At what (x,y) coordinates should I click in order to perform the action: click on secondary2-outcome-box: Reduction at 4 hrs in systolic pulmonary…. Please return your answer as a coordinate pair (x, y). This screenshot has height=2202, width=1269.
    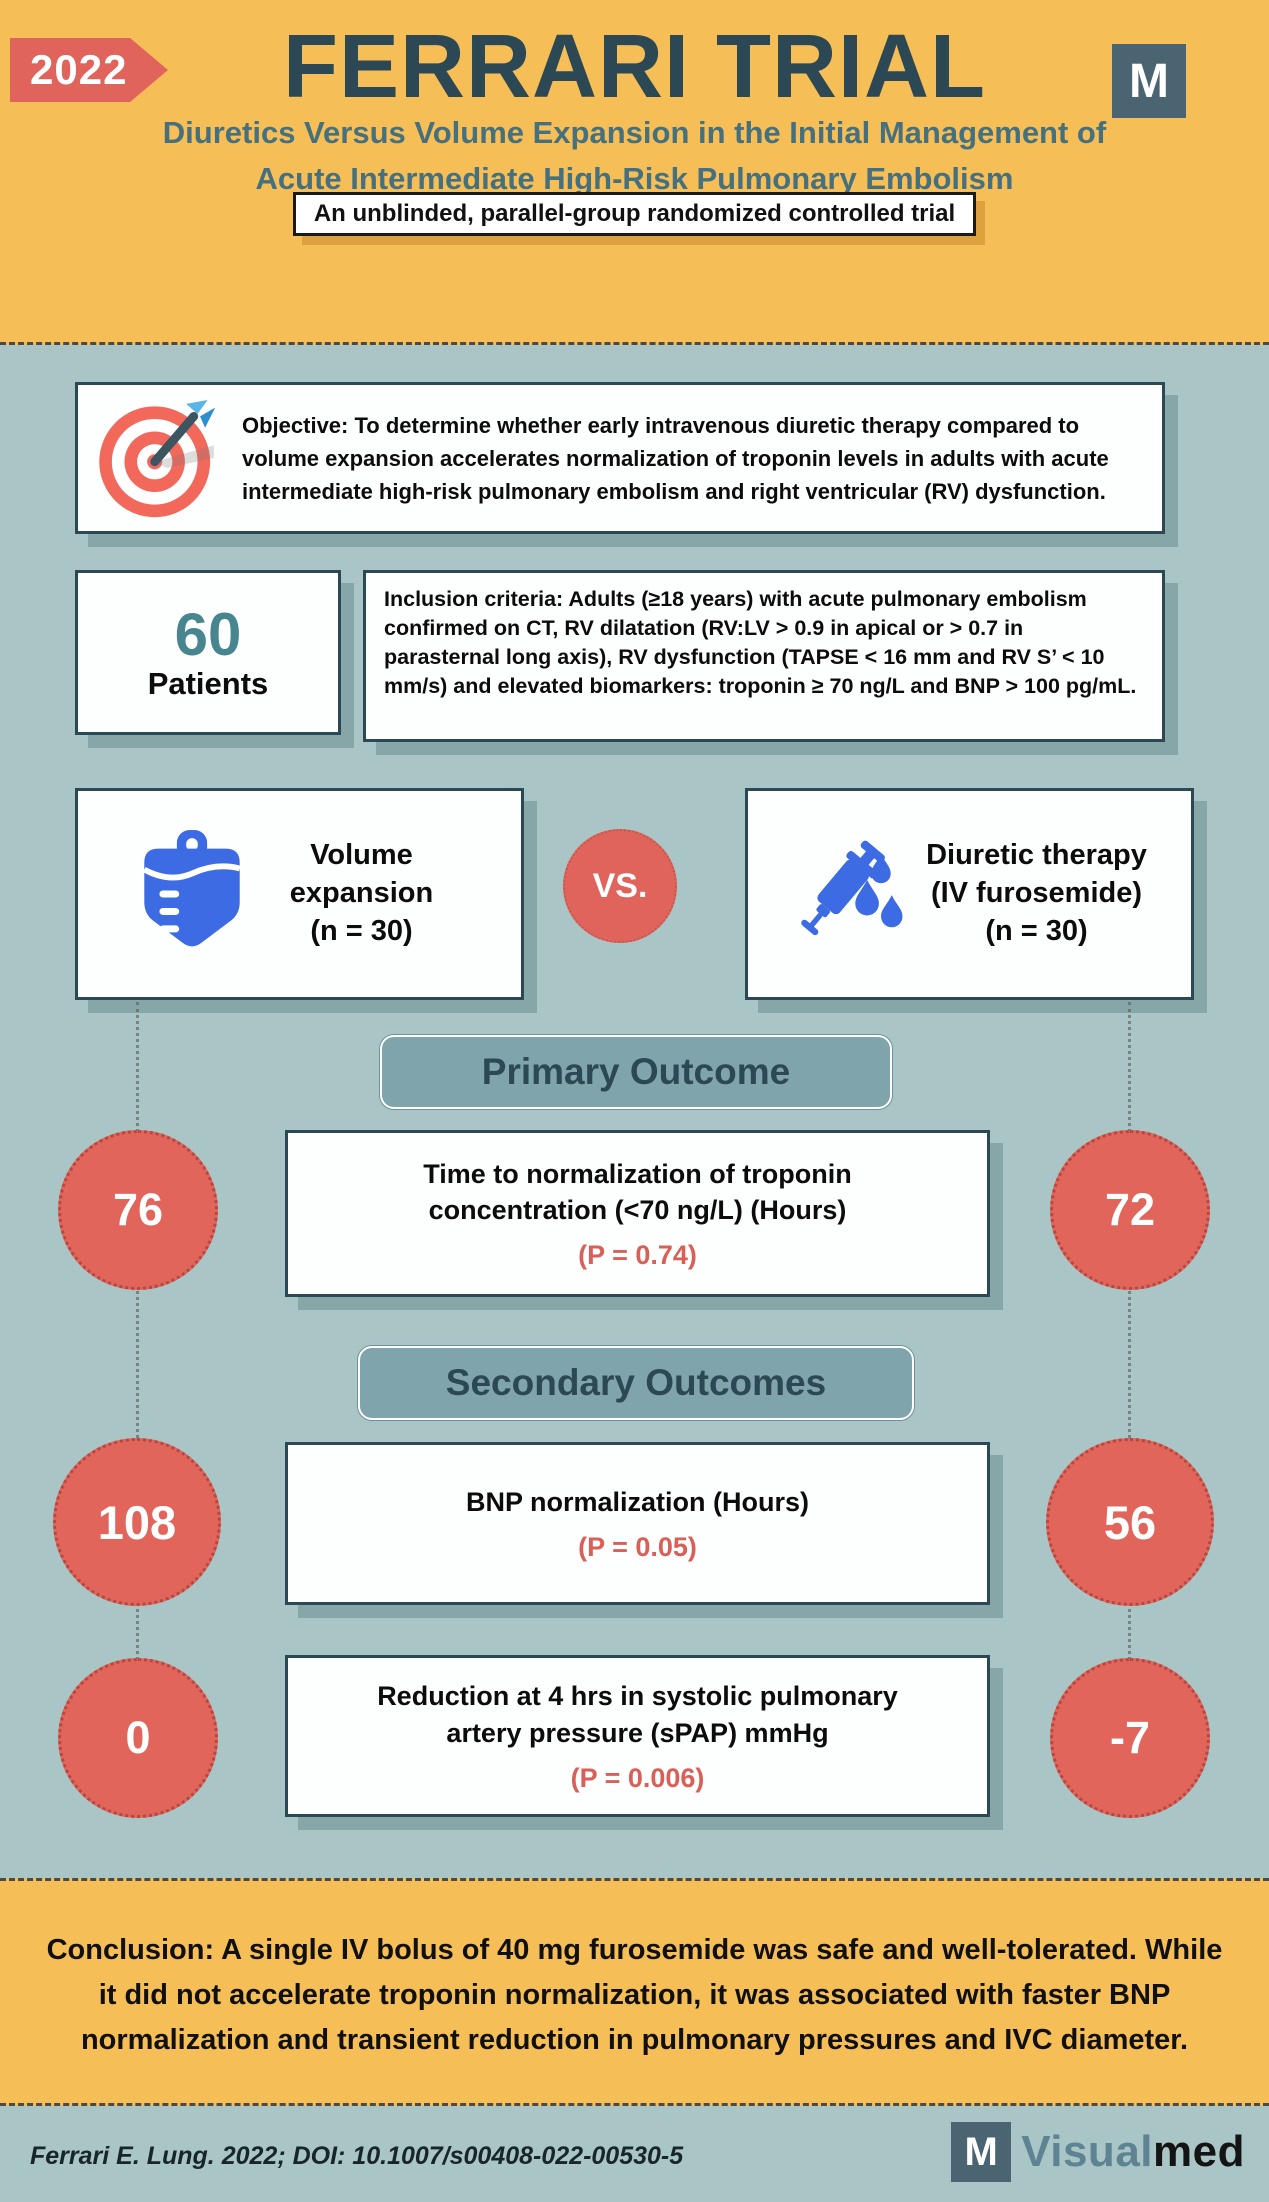
    Looking at the image, I should click on (637, 1736).